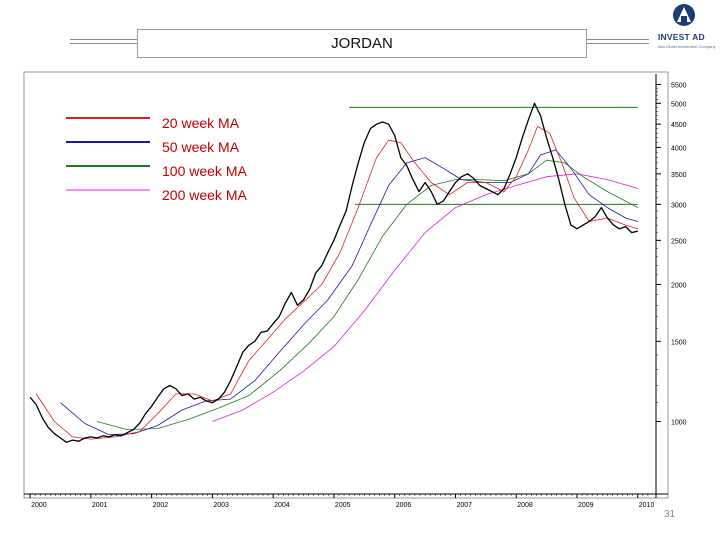 The height and width of the screenshot is (540, 720). I want to click on y-tick-label: 1000, so click(679, 422).